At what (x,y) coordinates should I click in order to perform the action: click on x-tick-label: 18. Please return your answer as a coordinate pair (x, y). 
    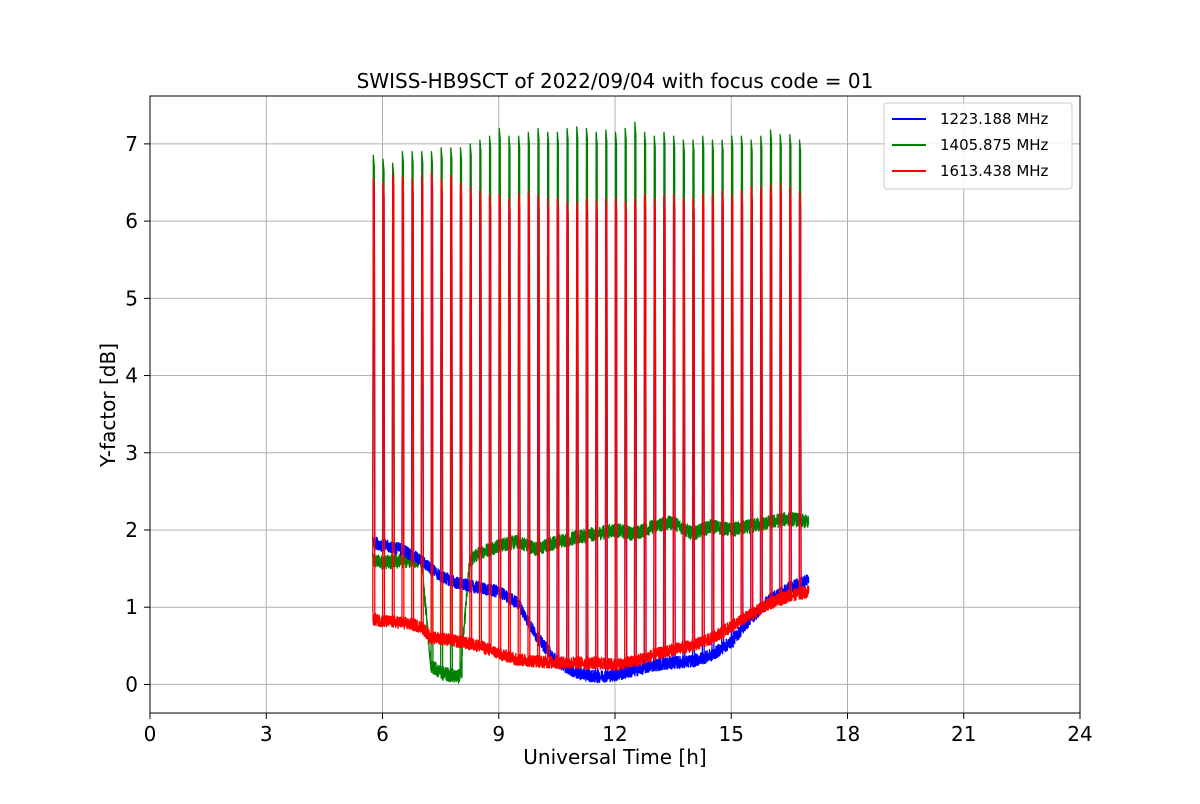
    Looking at the image, I should click on (847, 734).